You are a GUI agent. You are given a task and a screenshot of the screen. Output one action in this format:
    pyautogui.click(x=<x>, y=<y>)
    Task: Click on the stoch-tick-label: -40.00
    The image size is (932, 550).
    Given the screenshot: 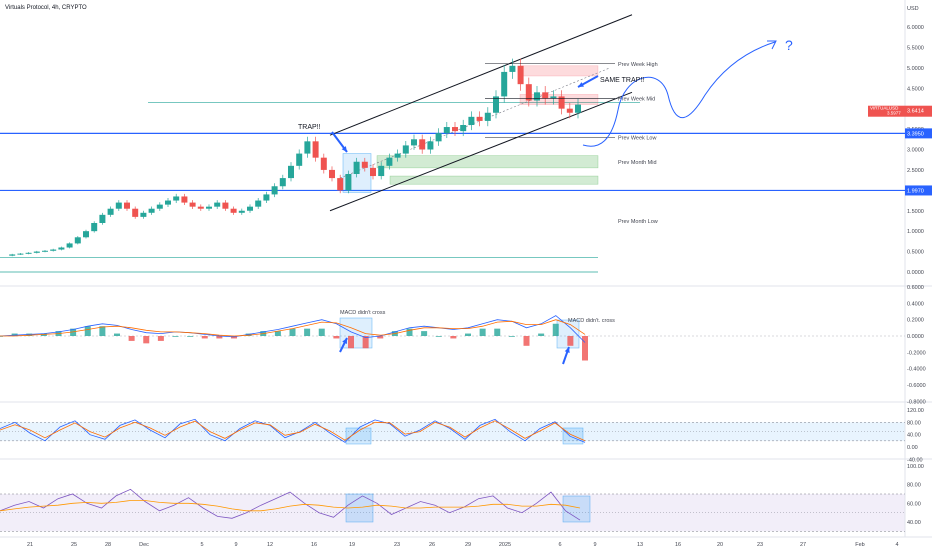 What is the action you would take?
    pyautogui.click(x=915, y=460)
    